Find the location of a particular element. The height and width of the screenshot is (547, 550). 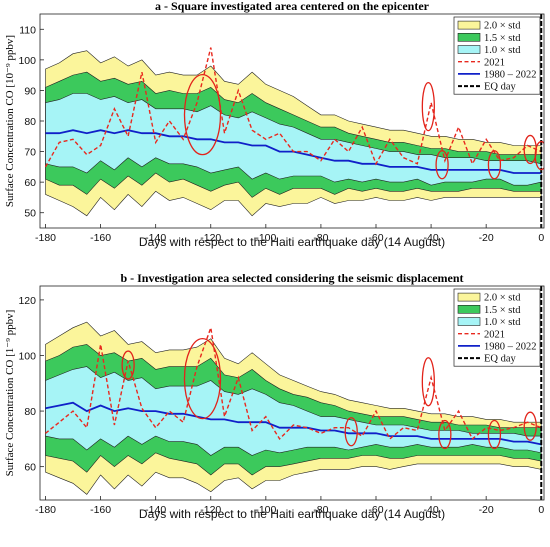

y-tick-label: 50 is located at coordinates (30, 214).